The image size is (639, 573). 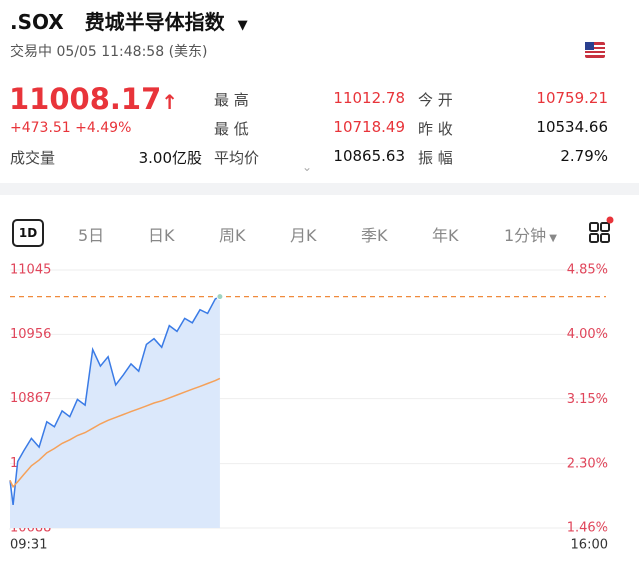 I want to click on x-tick-label: 09:31, so click(x=28, y=545).